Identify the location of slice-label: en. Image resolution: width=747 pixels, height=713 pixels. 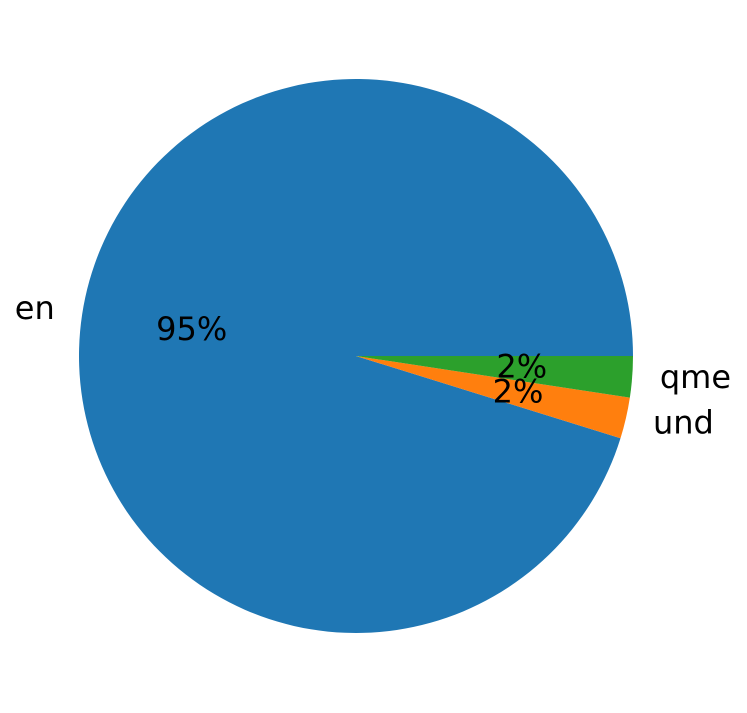
(35, 308).